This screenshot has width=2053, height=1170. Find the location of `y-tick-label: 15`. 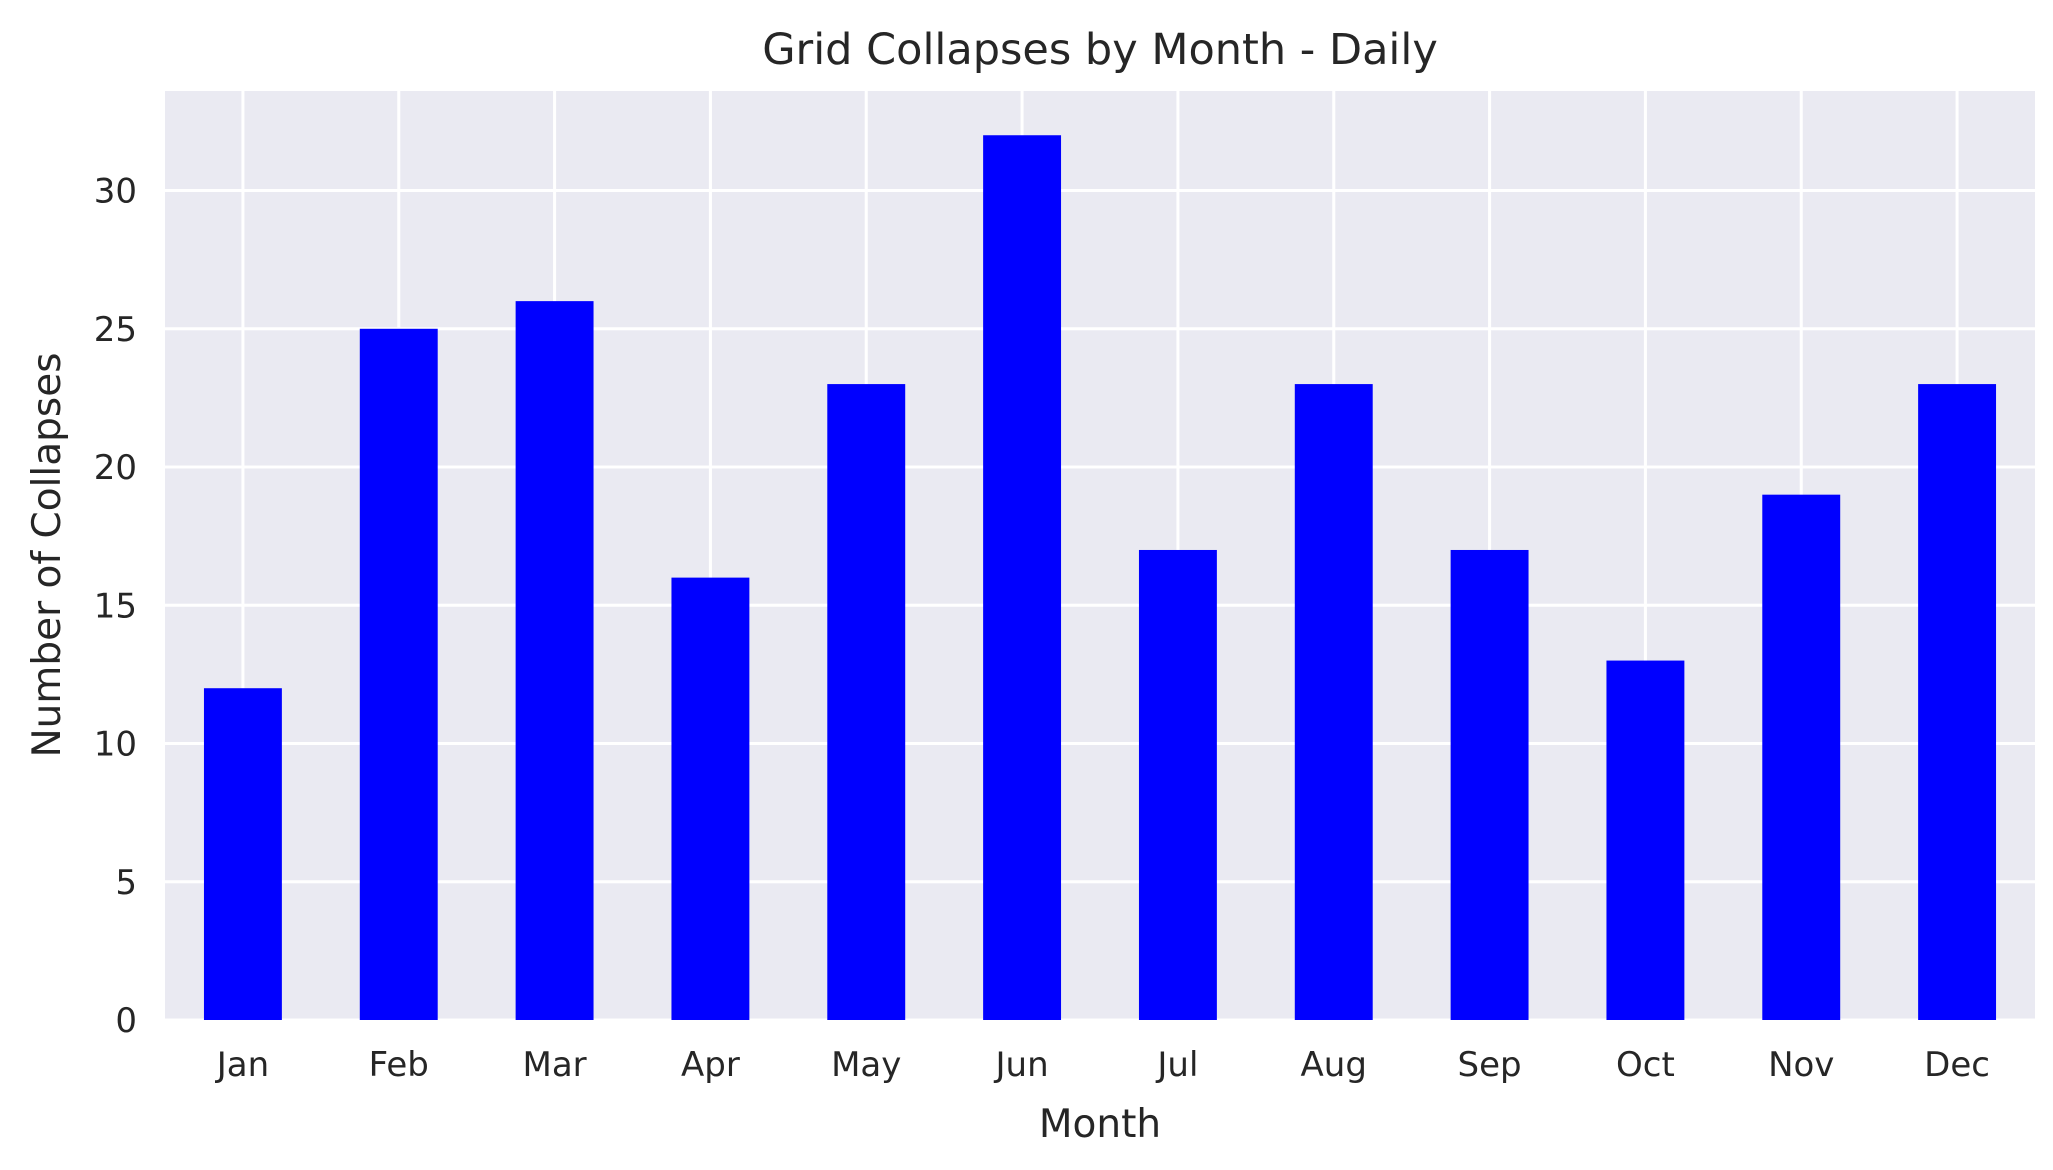

y-tick-label: 15 is located at coordinates (115, 606).